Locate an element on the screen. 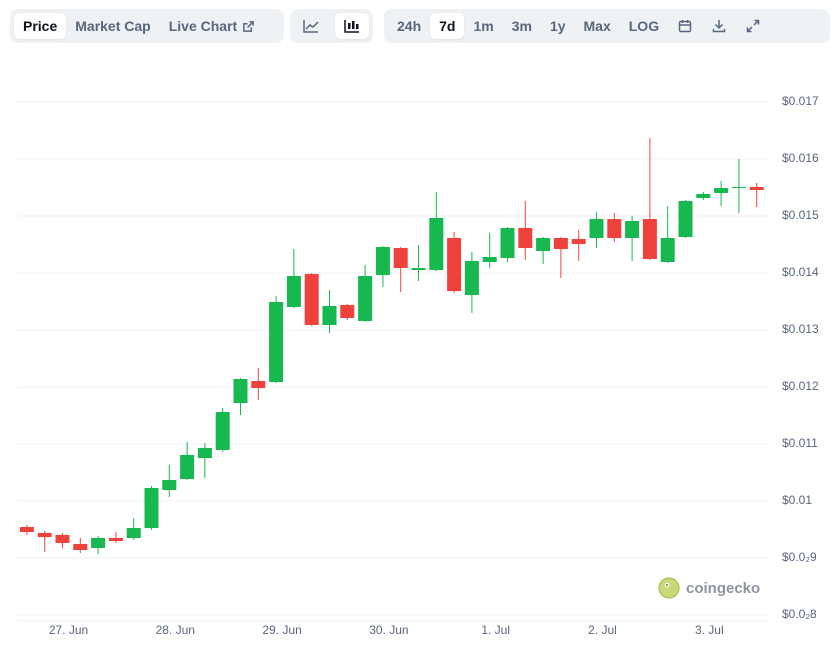 This screenshot has width=836, height=655. external-icon is located at coordinates (249, 26).